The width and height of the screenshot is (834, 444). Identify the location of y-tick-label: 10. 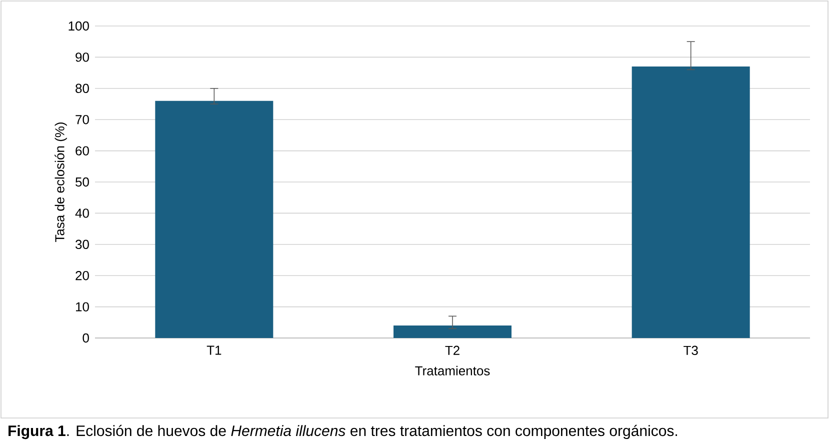
(82, 307).